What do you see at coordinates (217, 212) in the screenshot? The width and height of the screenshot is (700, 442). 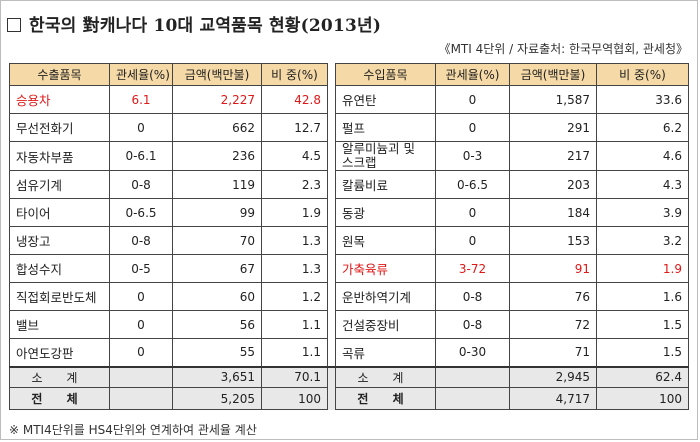 I see `export-amount: 99` at bounding box center [217, 212].